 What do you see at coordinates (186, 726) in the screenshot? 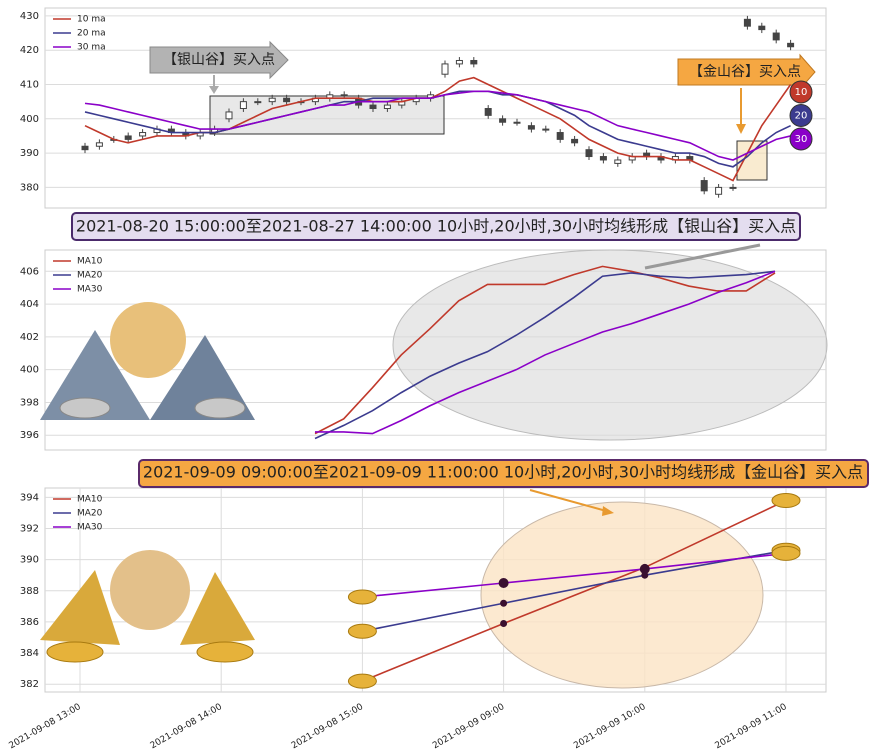
I see `x-tick-label: 2021-09-08 14:00` at bounding box center [186, 726].